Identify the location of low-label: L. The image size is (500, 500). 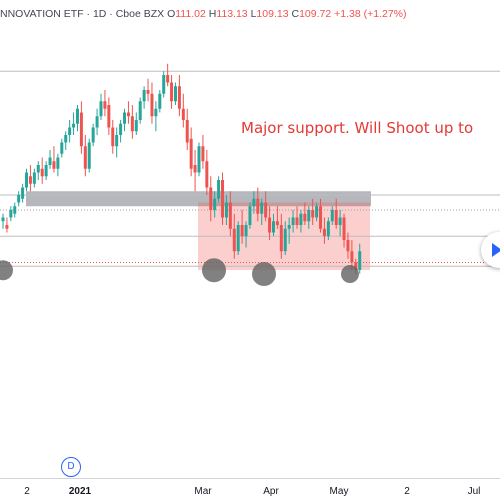
(253, 14).